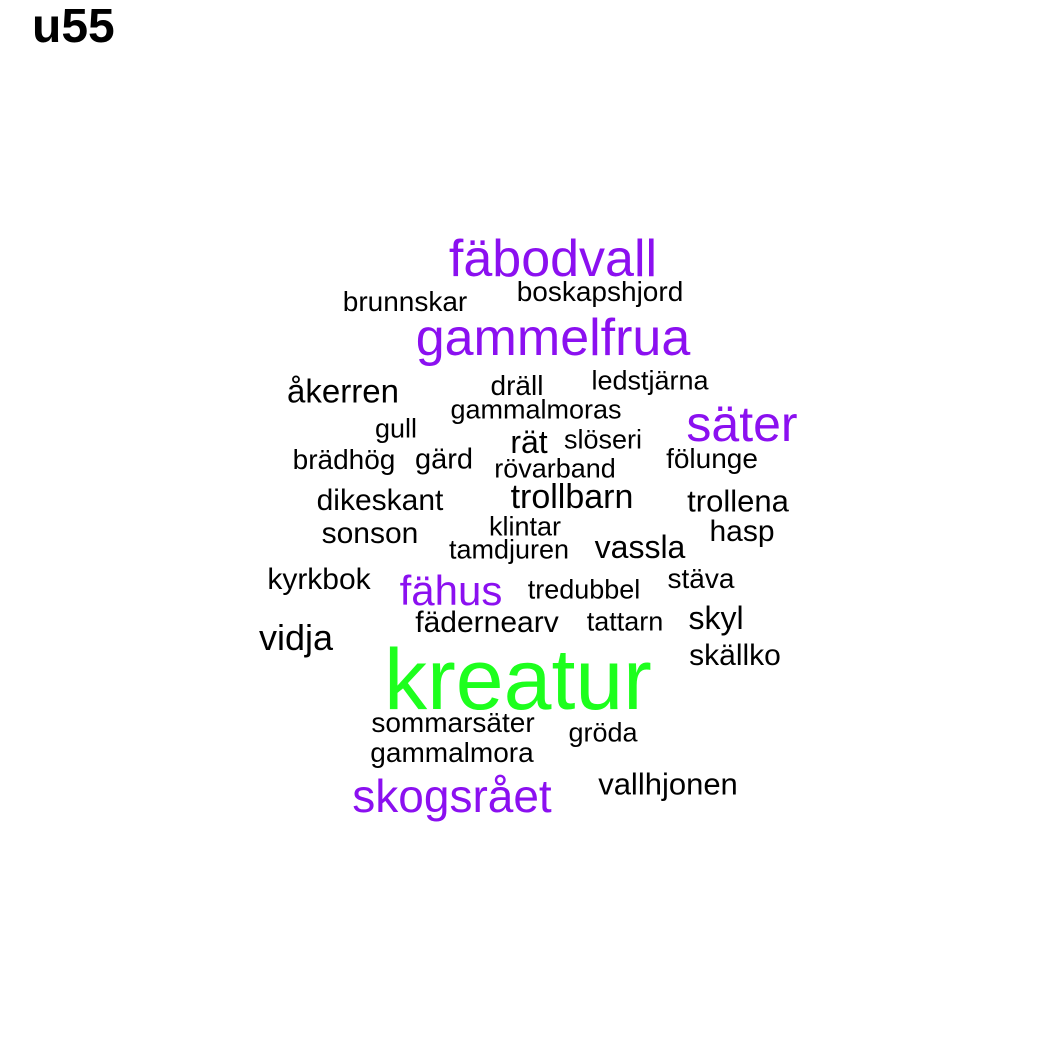 The height and width of the screenshot is (1050, 1050). Describe the element at coordinates (584, 589) in the screenshot. I see `word-tredubbel: tredubbel` at that location.